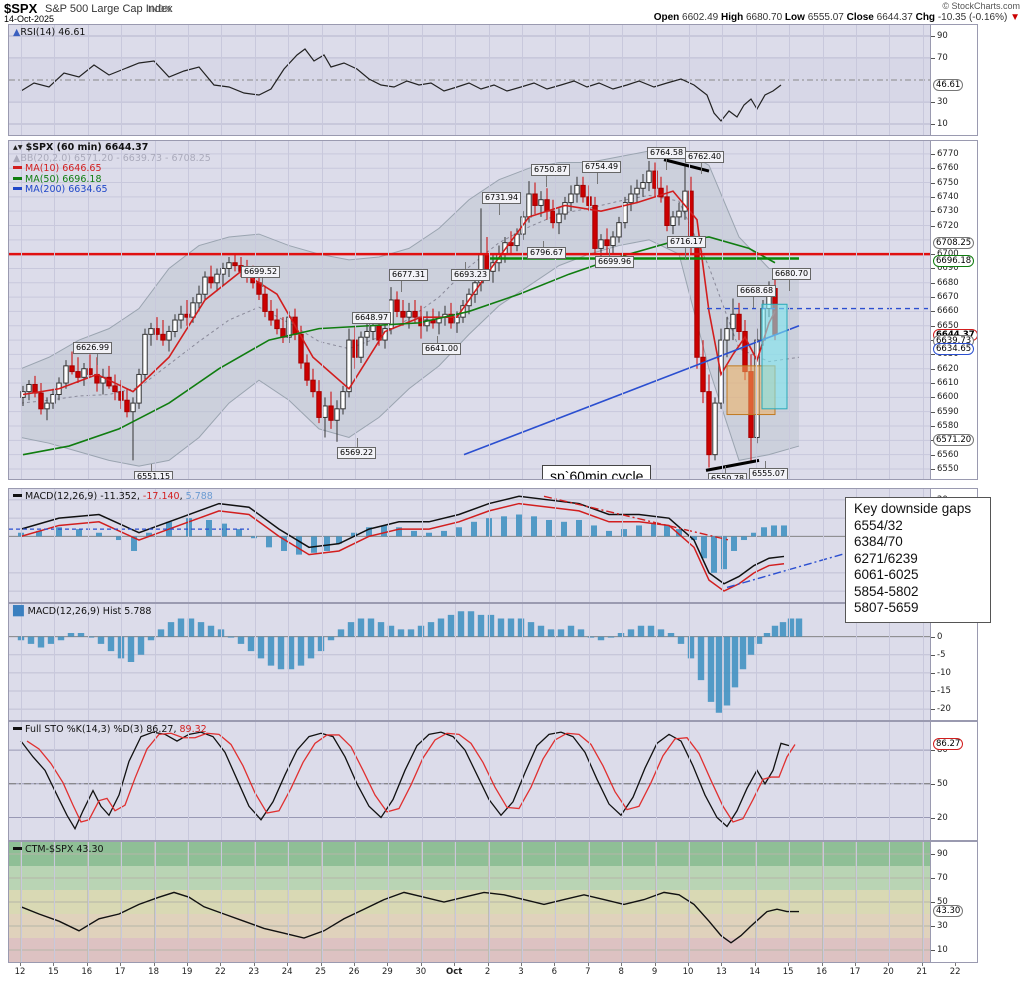 This screenshot has height=983, width=1024. I want to click on ma50-legend: MA(50) 6696.18, so click(63, 179).